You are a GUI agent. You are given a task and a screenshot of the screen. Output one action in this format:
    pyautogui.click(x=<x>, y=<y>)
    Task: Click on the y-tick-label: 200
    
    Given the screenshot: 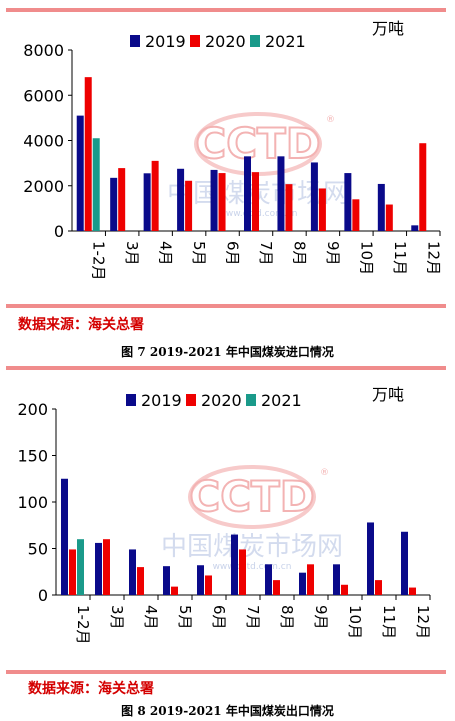 What is the action you would take?
    pyautogui.click(x=32, y=409)
    